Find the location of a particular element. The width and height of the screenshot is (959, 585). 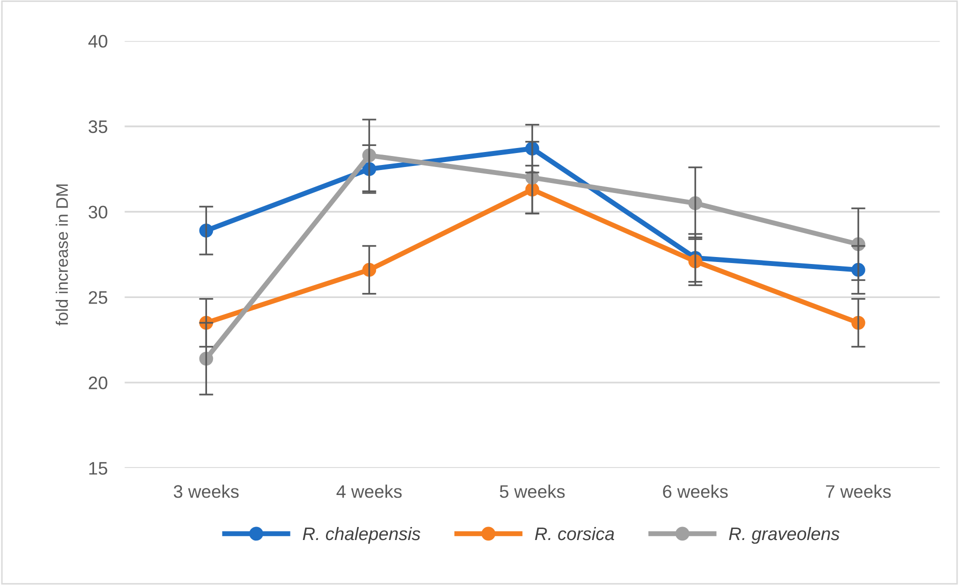

x-tick-label: 7 weeks is located at coordinates (858, 491).